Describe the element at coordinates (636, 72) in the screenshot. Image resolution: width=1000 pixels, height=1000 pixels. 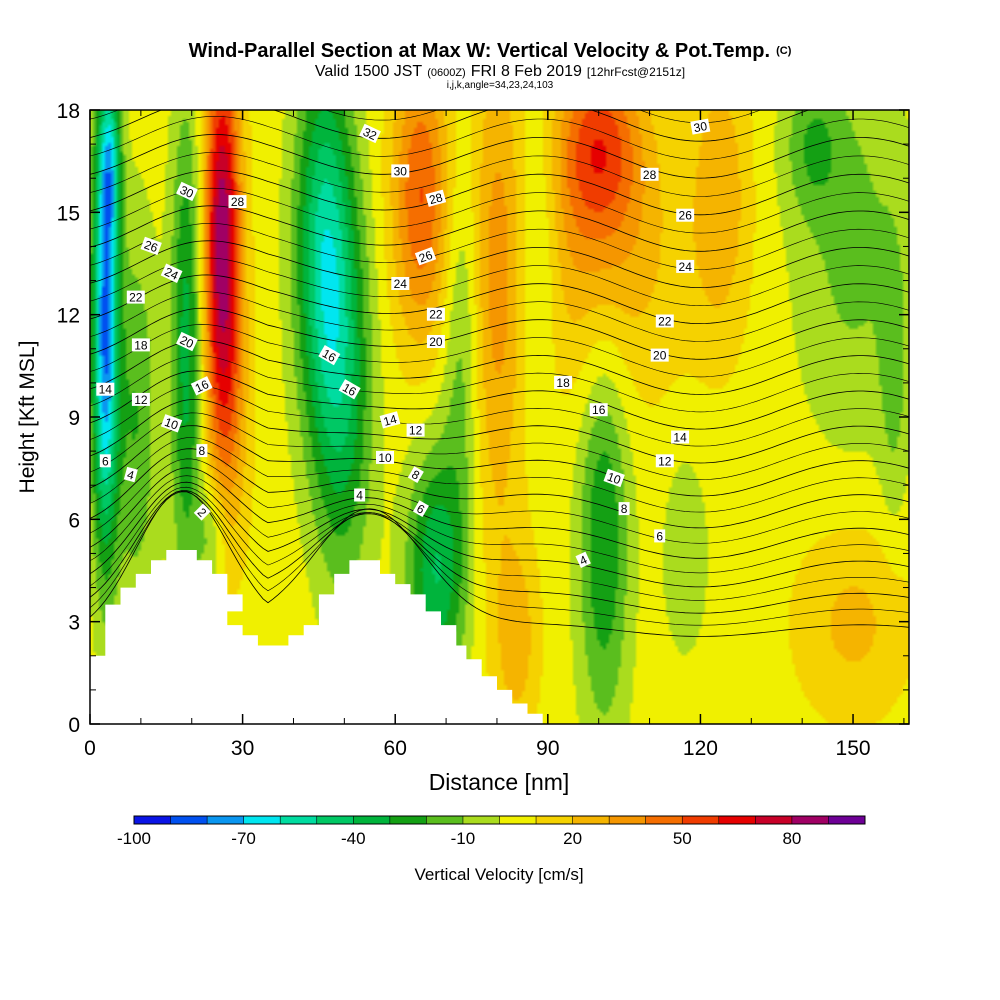
I see `subtitle-fcst: [12hrFcst@2151z]` at that location.